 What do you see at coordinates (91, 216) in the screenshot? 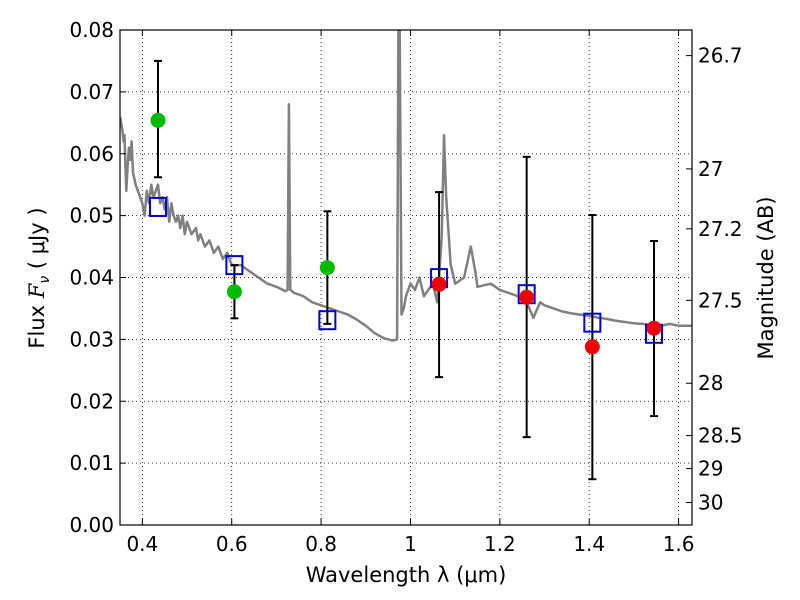
I see `y-tick-label: 0.05` at bounding box center [91, 216].